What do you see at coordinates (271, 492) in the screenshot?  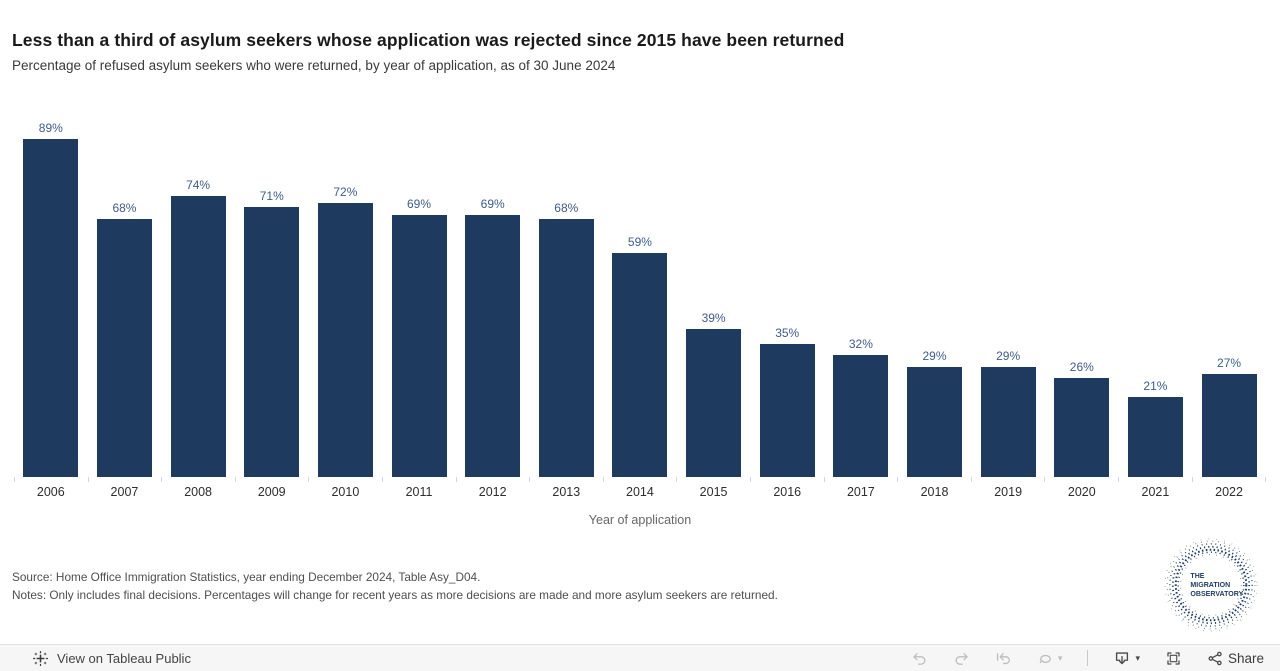 I see `x-axis-tick-label: 2009` at bounding box center [271, 492].